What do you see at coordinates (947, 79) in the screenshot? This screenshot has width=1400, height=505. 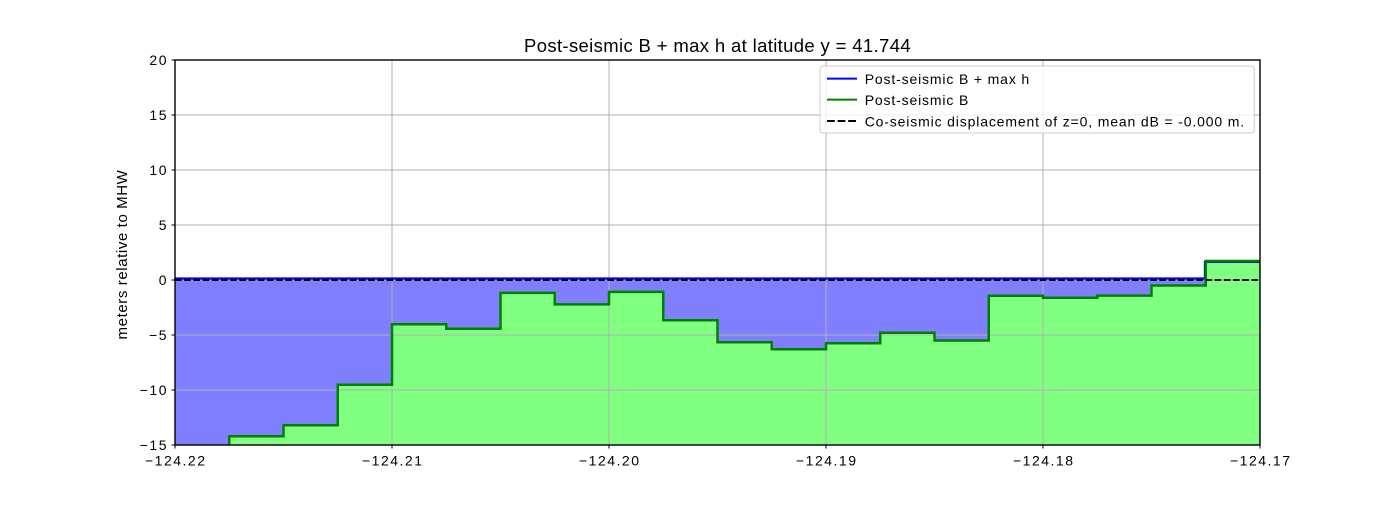 I see `svg-text: Post-seismic B + max h` at bounding box center [947, 79].